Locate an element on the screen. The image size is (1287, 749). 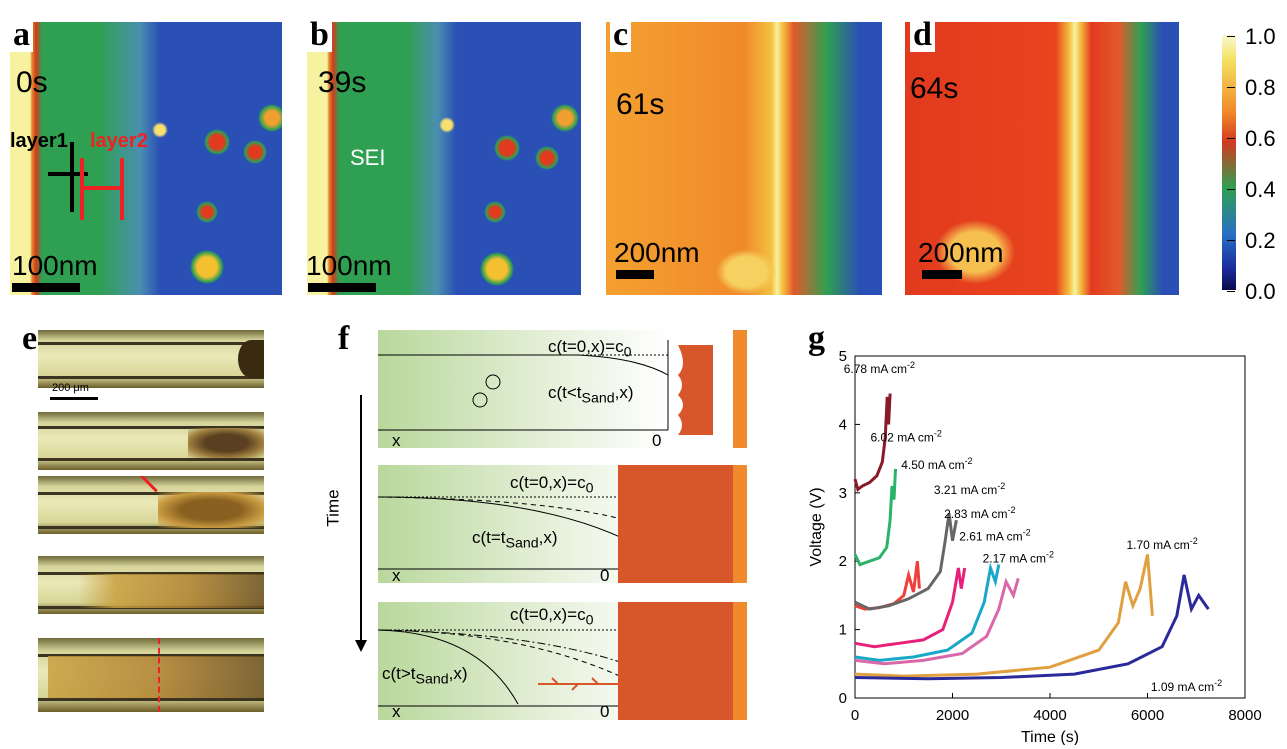
sei-label: SEI is located at coordinates (368, 157).